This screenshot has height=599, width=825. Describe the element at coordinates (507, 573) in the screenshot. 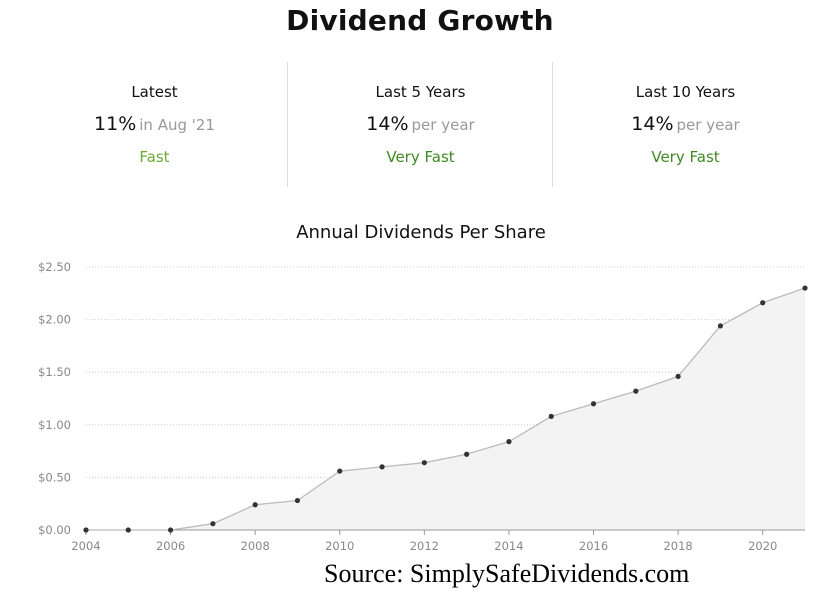

I see `source-credit: Source: SimplySafeDividends.com` at that location.